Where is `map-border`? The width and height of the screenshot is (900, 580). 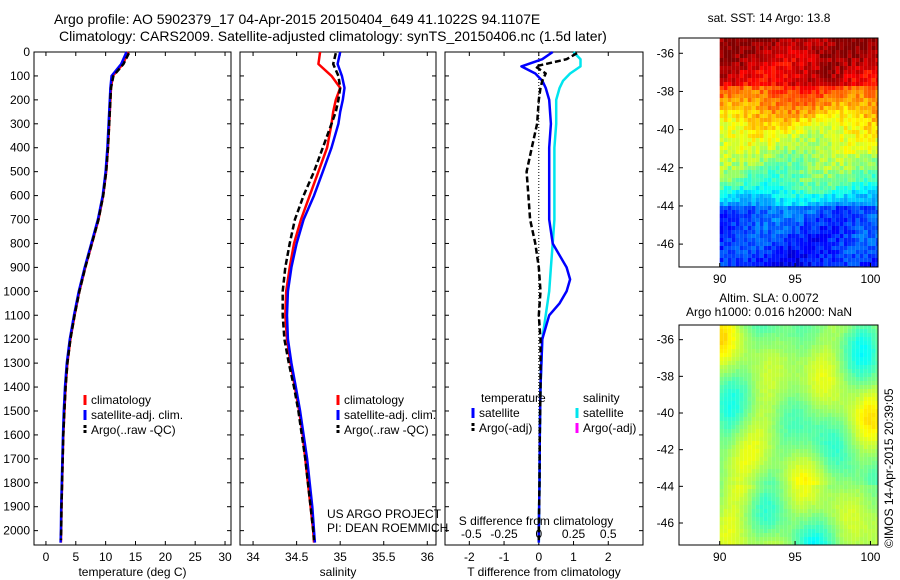 map-border is located at coordinates (778, 435).